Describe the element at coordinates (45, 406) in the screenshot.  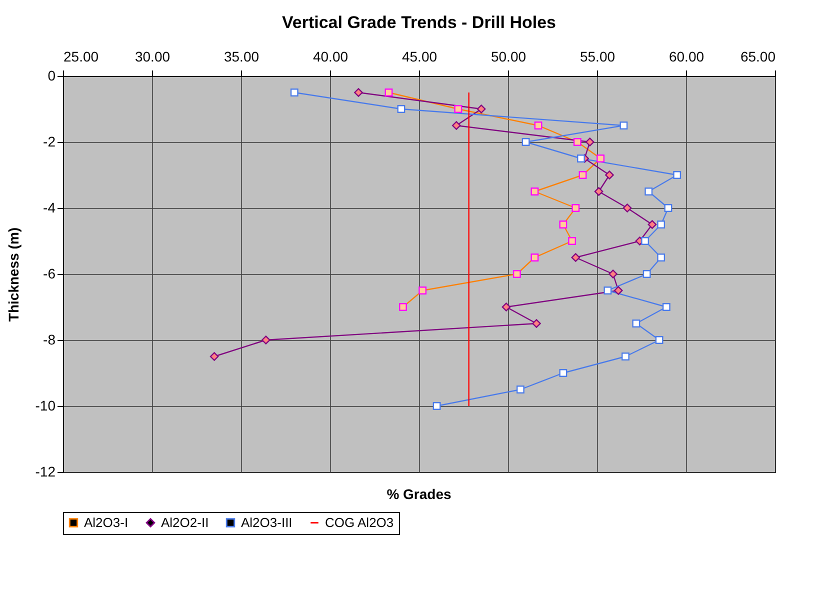
I see `y-tick-label: -10` at that location.